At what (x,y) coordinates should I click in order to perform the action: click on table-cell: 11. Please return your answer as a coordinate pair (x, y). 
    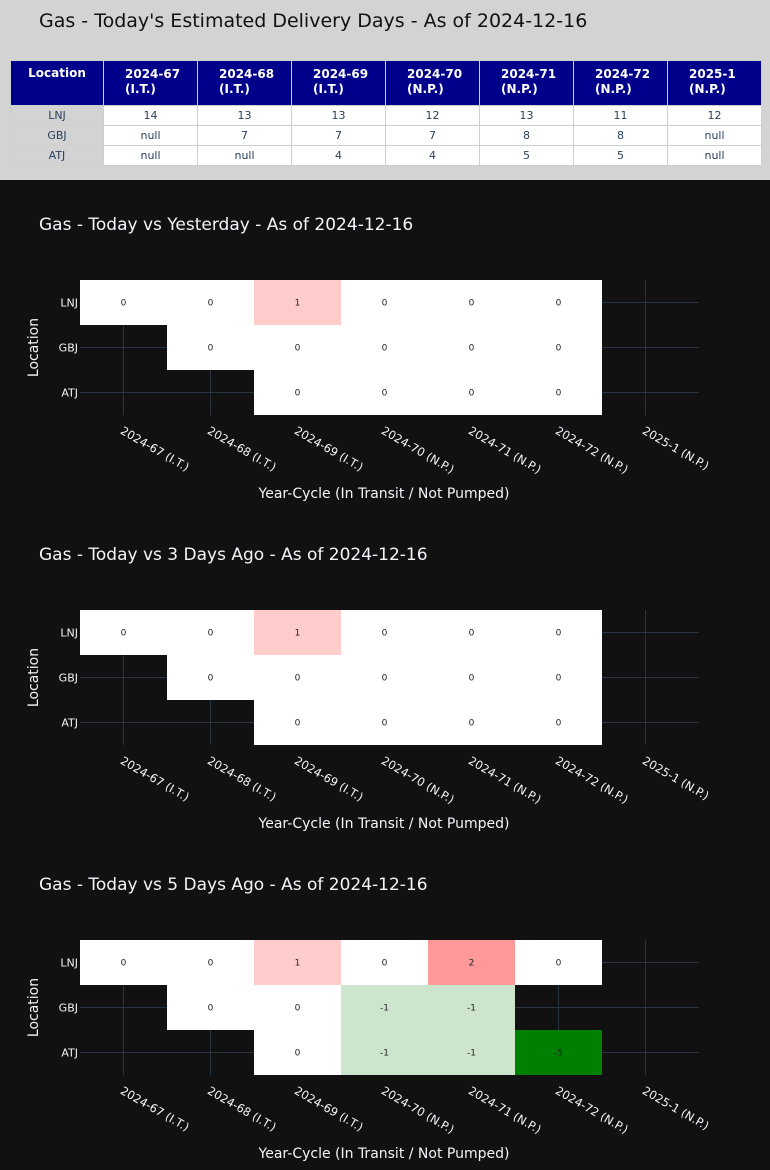
    Looking at the image, I should click on (620, 115).